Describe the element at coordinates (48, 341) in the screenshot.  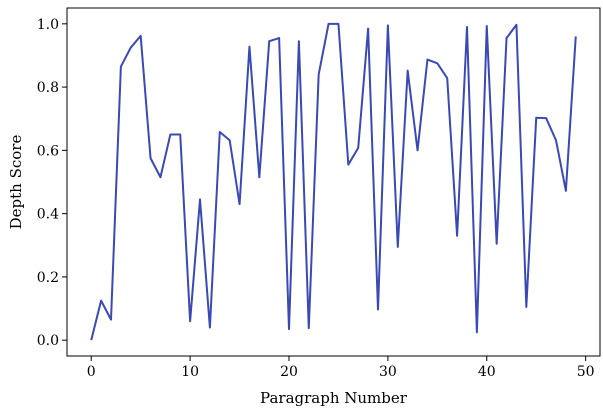
I see `y-tick-label: 0.0` at that location.